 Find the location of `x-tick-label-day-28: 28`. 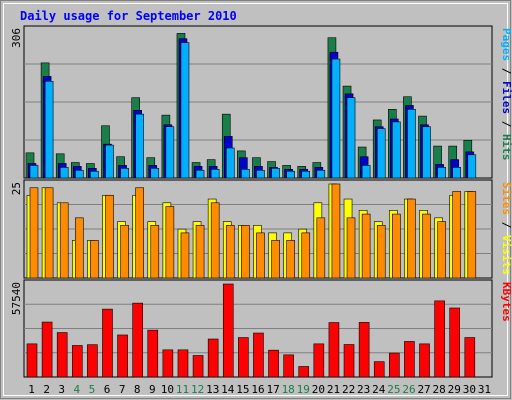

x-tick-label-day-28: 28 is located at coordinates (439, 389).